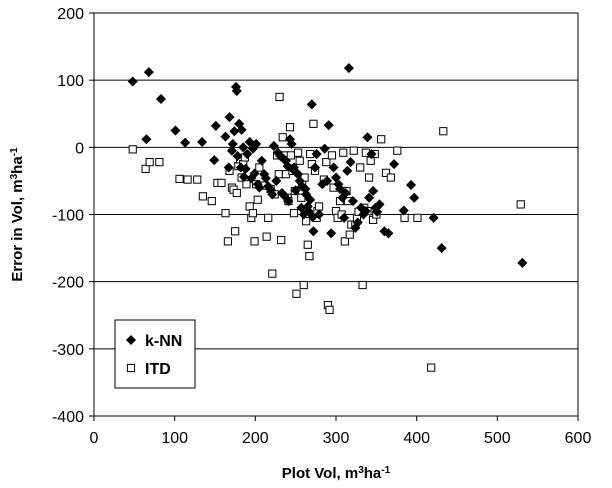  I want to click on y-tick-label: -100, so click(68, 216).